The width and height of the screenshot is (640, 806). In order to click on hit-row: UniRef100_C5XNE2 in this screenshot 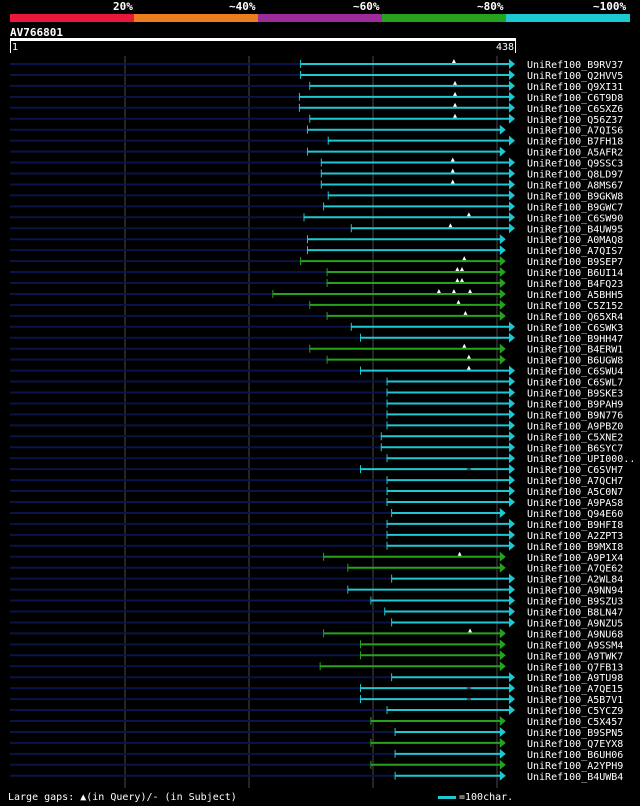, I will do `click(316, 437)`.